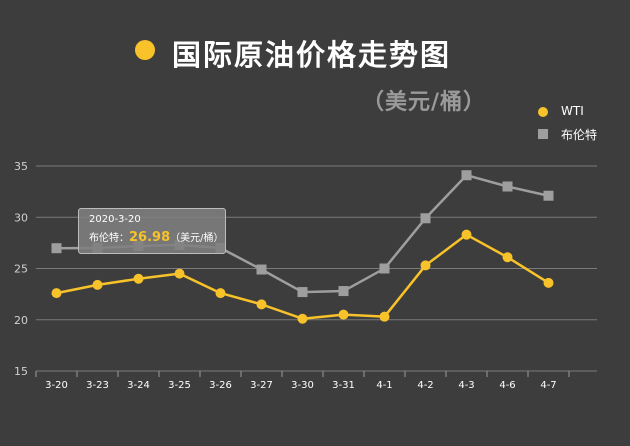 This screenshot has width=630, height=446. What do you see at coordinates (312, 55) in the screenshot?
I see `chart-title: 国际原油价格走势图` at bounding box center [312, 55].